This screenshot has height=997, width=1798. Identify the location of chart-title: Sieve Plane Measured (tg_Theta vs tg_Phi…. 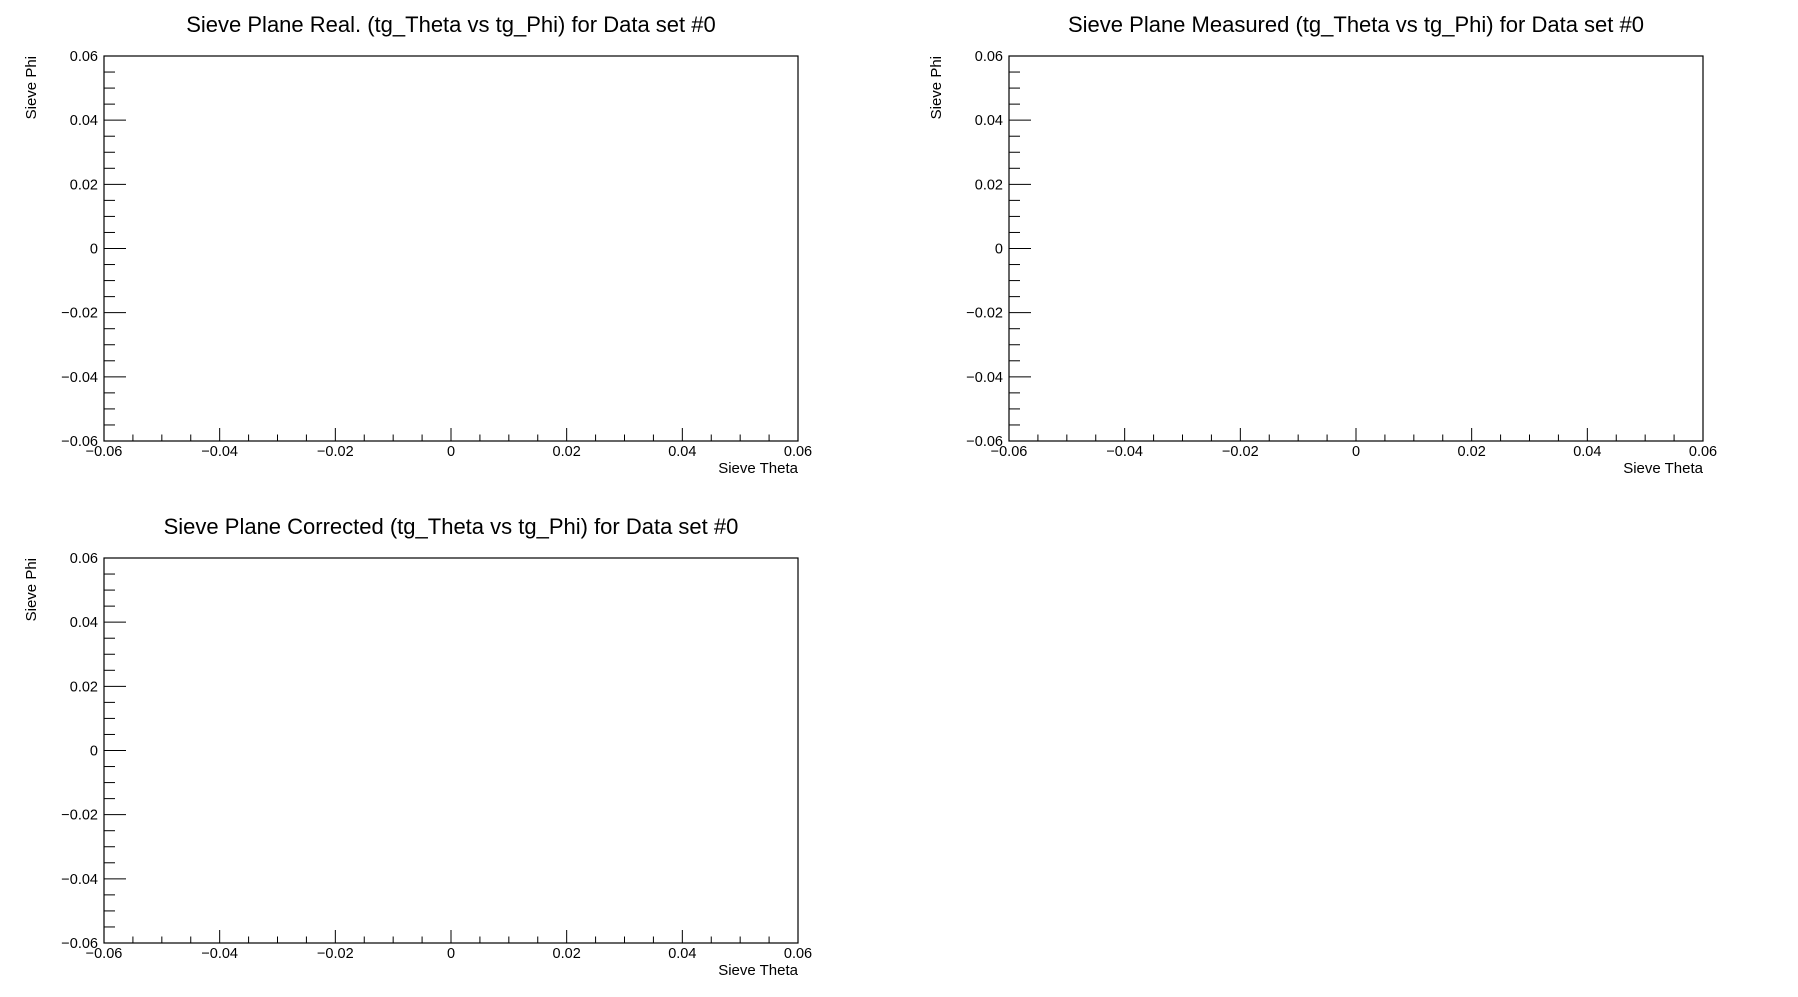
(1356, 24).